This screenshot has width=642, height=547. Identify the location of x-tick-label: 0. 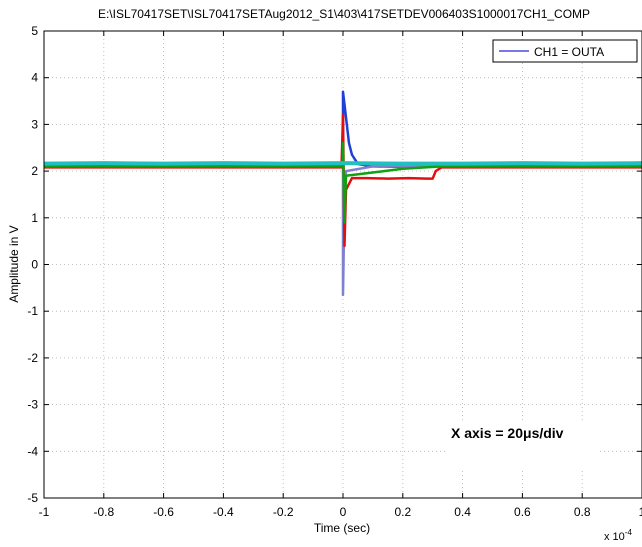
(343, 512).